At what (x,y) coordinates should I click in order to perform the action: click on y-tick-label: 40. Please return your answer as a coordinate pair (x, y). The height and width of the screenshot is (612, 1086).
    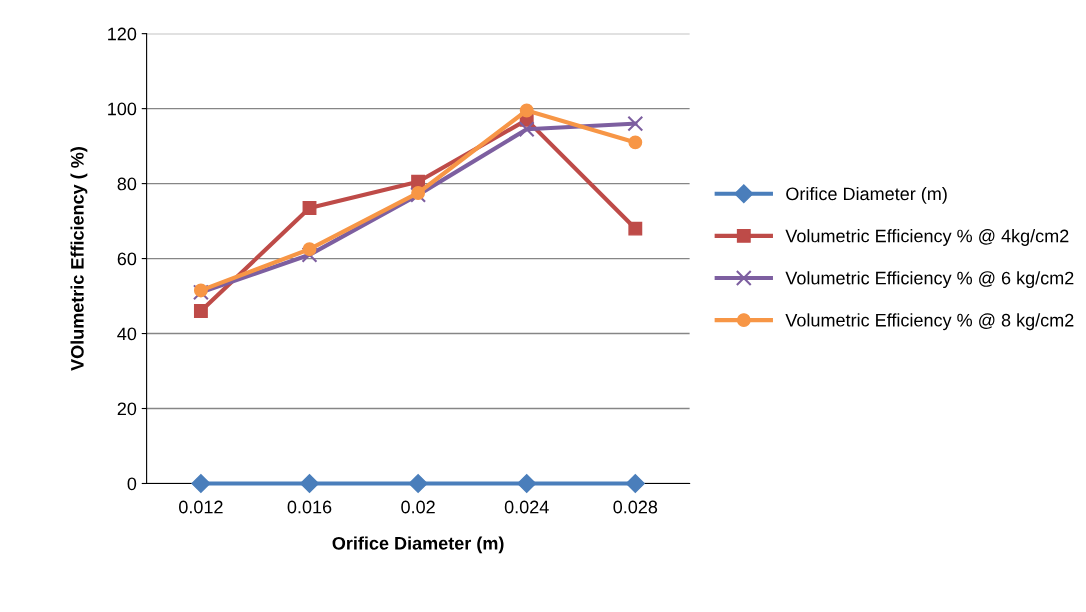
    Looking at the image, I should click on (127, 334).